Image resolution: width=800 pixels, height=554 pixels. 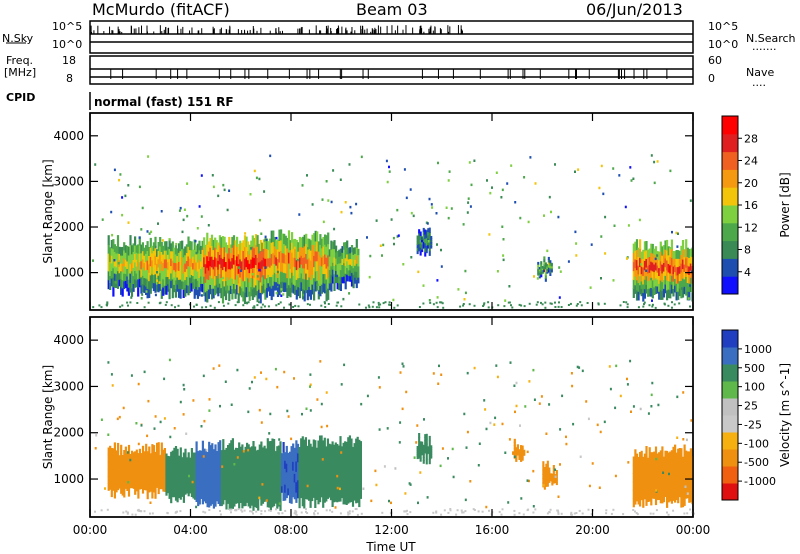 What do you see at coordinates (48, 417) in the screenshot?
I see `y-axis-label: Slant Range [km]` at bounding box center [48, 417].